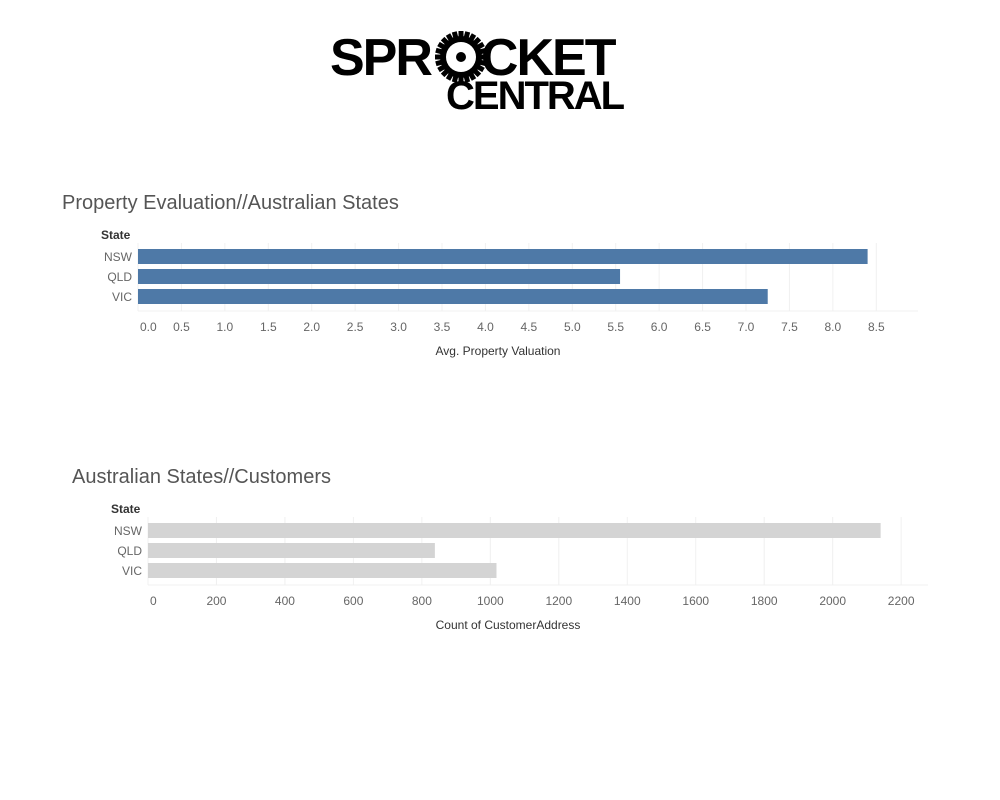 The image size is (1000, 800). What do you see at coordinates (529, 327) in the screenshot?
I see `tick-label: 4.5` at bounding box center [529, 327].